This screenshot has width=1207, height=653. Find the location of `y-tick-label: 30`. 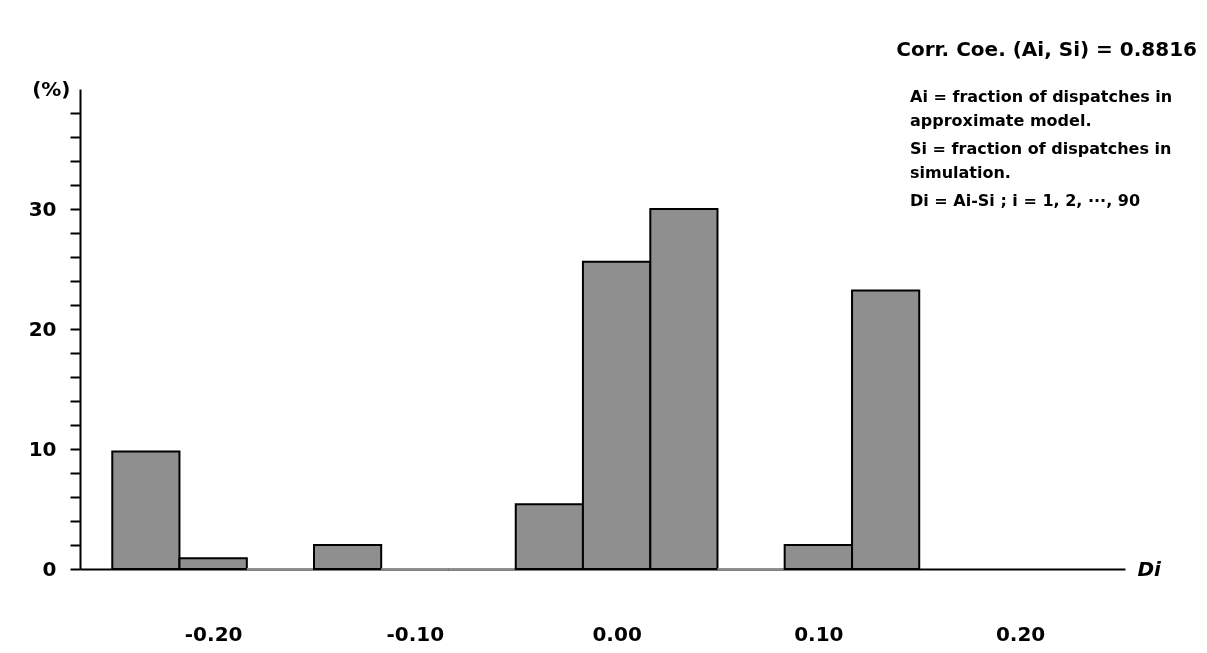

y-tick-label: 30 is located at coordinates (42, 208).